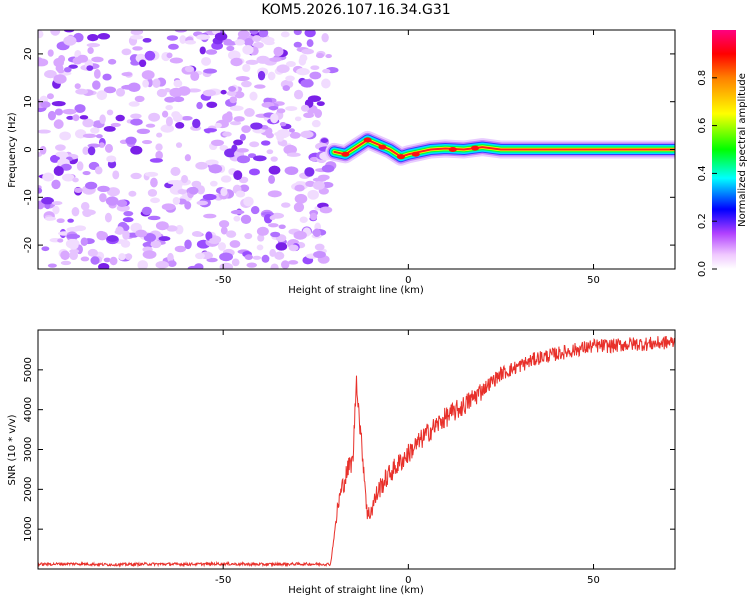 Image resolution: width=750 pixels, height=600 pixels. Describe the element at coordinates (702, 269) in the screenshot. I see `colorbar-tick-label: 0.0` at that location.